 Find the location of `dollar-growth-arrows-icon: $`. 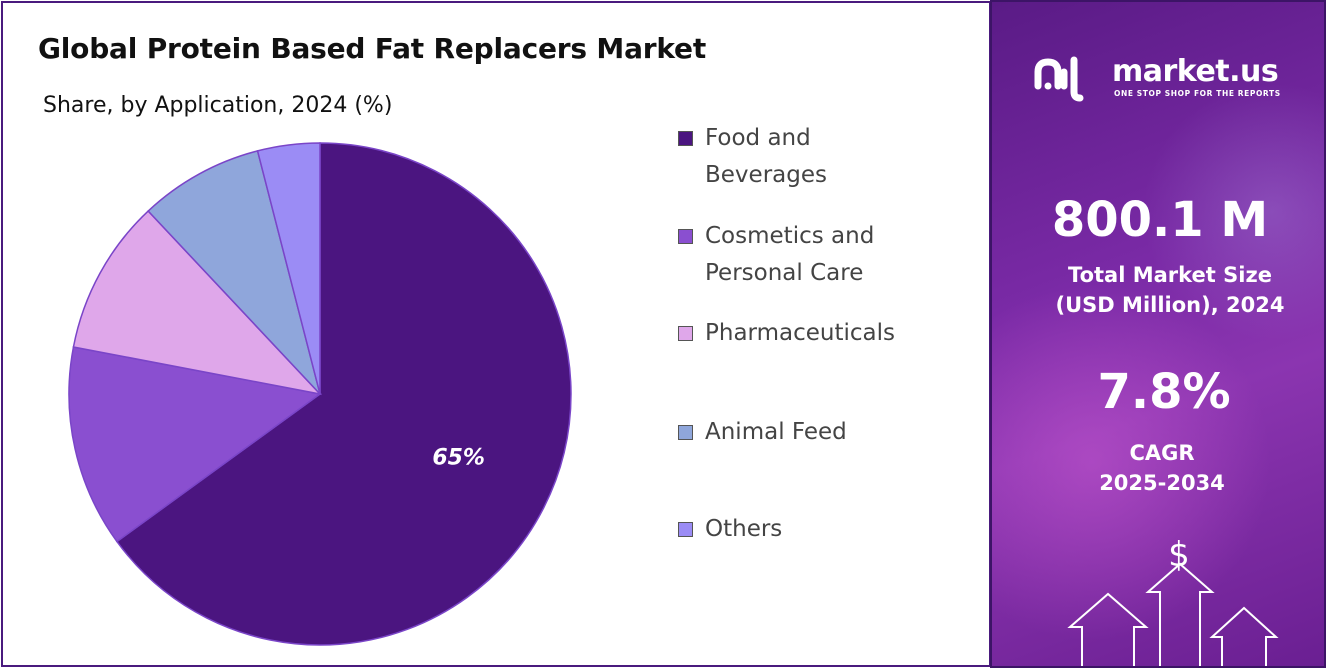

dollar-growth-arrows-icon: $ is located at coordinates (1173, 600).